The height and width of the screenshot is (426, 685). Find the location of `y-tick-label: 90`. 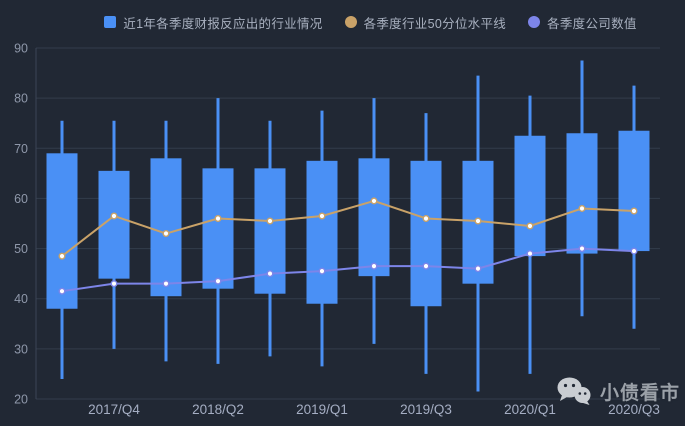

y-tick-label: 90 is located at coordinates (21, 49).